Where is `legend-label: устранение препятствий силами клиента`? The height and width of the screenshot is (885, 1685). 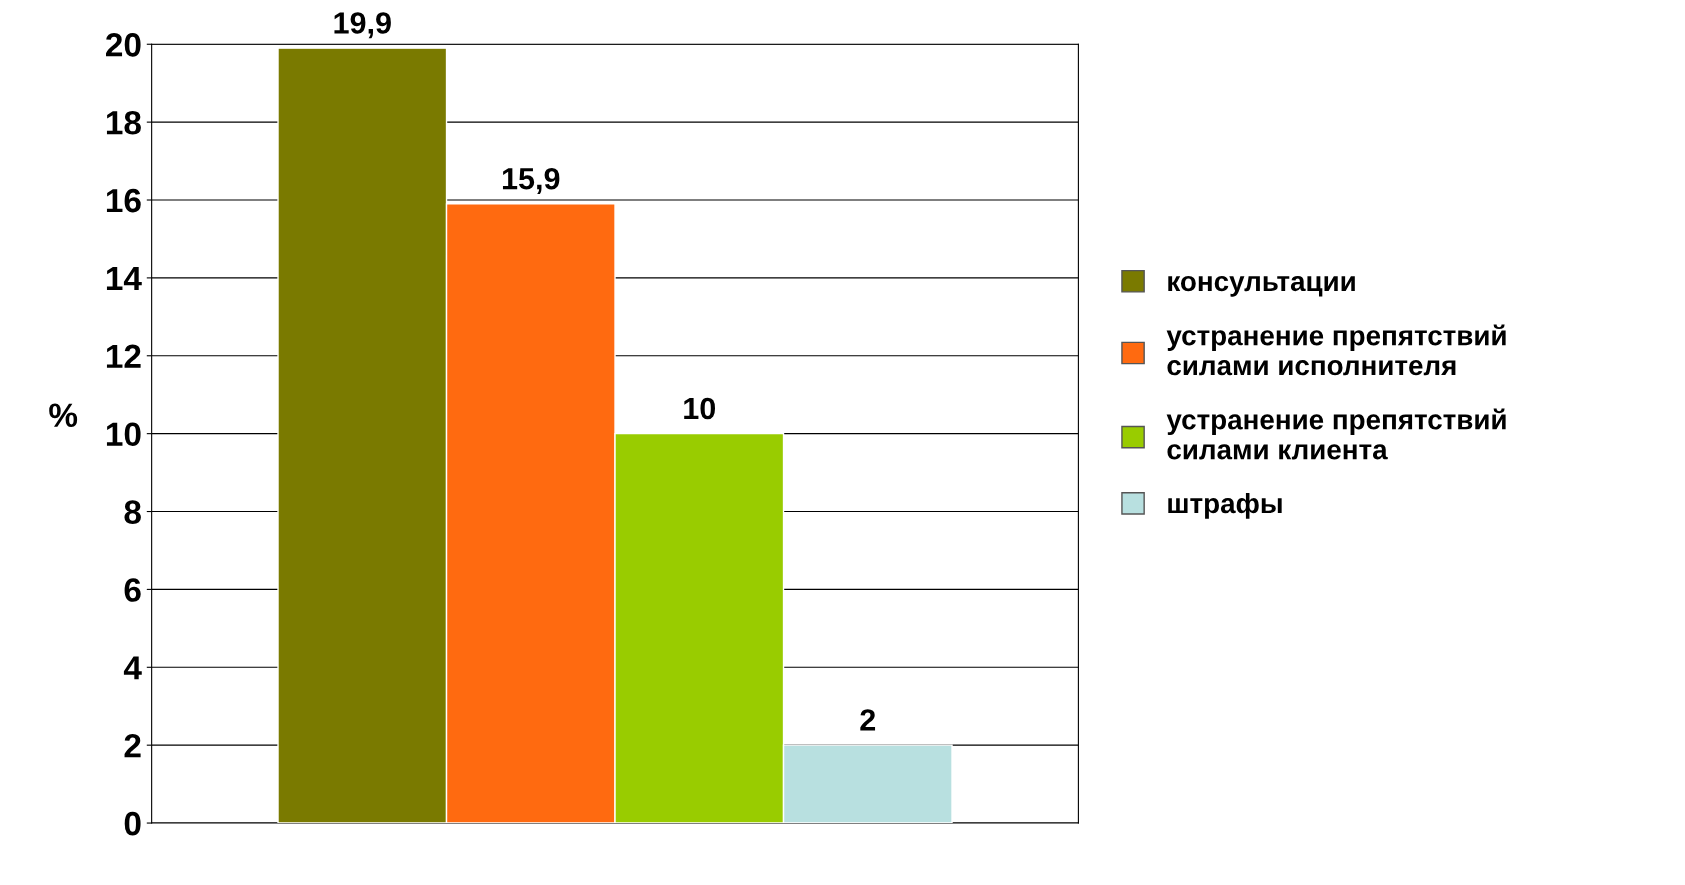 legend-label: устранение препятствий силами клиента is located at coordinates (1336, 434).